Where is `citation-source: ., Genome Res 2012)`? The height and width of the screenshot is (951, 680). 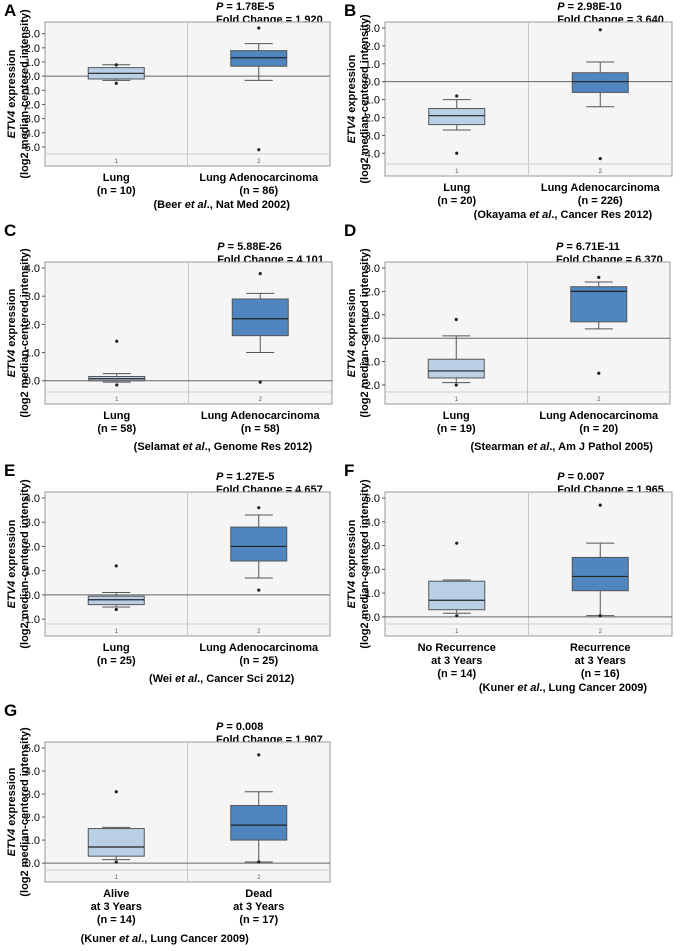 citation-source: ., Genome Res 2012) is located at coordinates (259, 447).